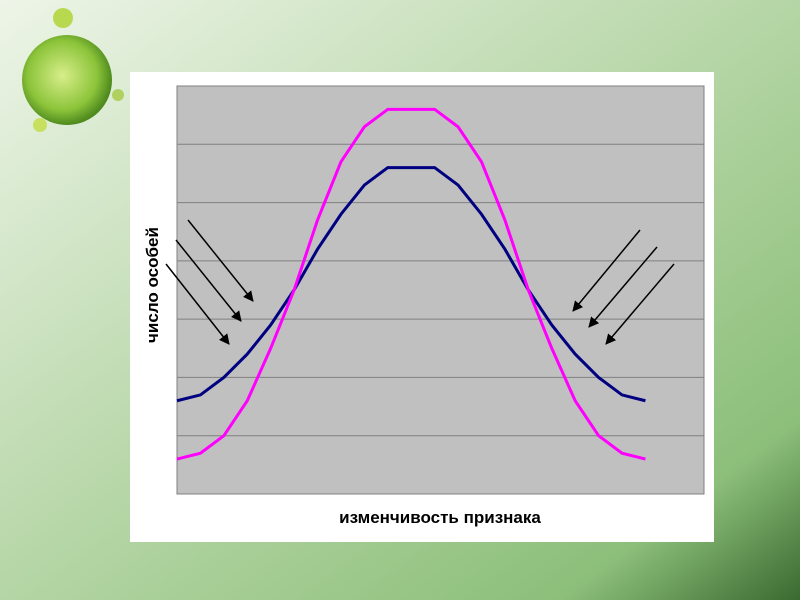  What do you see at coordinates (152, 285) in the screenshot?
I see `y-axis-label: число особей` at bounding box center [152, 285].